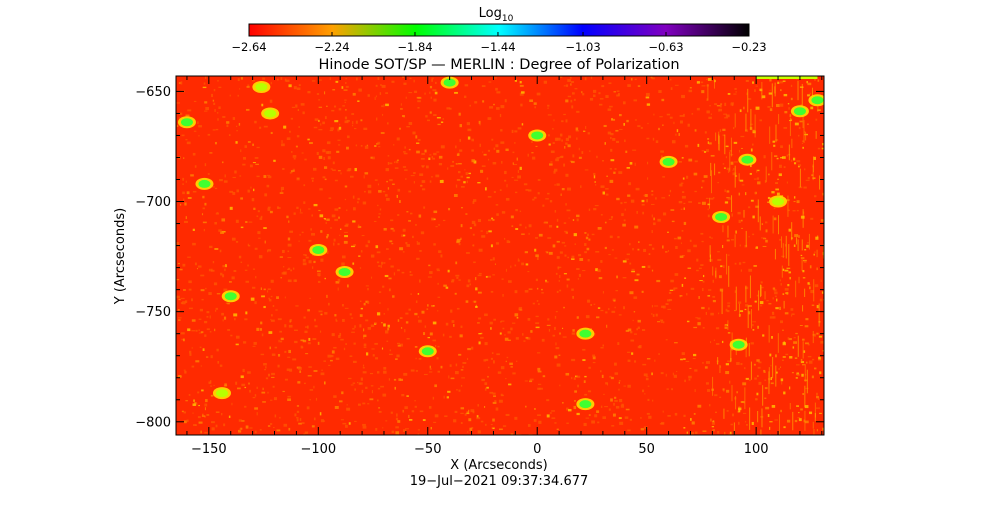 The width and height of the screenshot is (999, 516). What do you see at coordinates (787, 77) in the screenshot?
I see `top-edge-strip` at bounding box center [787, 77].